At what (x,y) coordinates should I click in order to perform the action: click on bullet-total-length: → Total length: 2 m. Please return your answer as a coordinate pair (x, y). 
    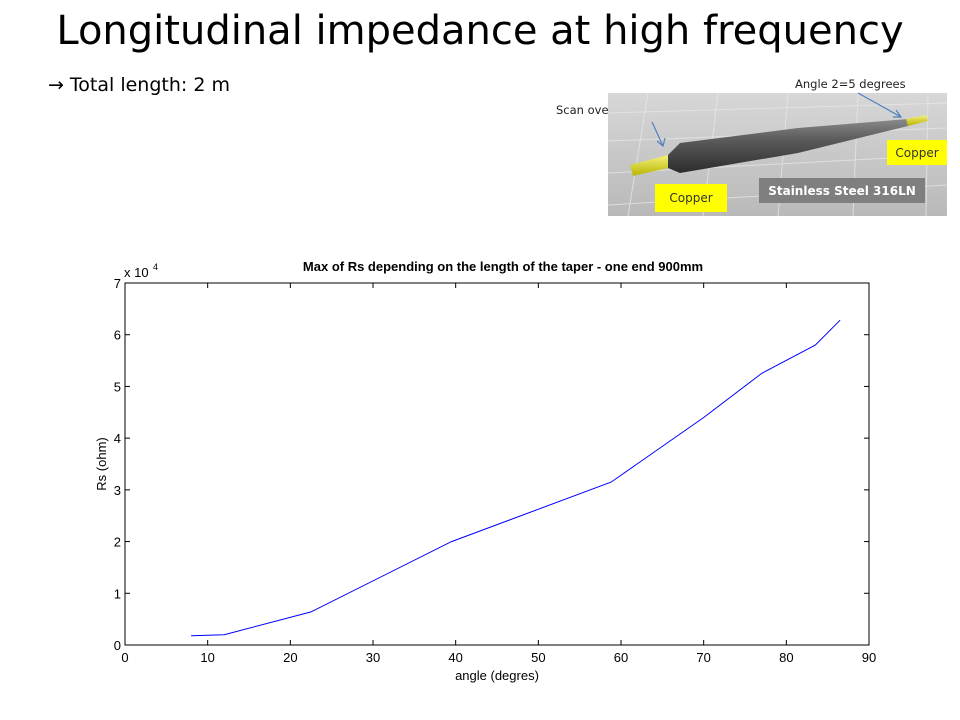
    Looking at the image, I should click on (139, 85).